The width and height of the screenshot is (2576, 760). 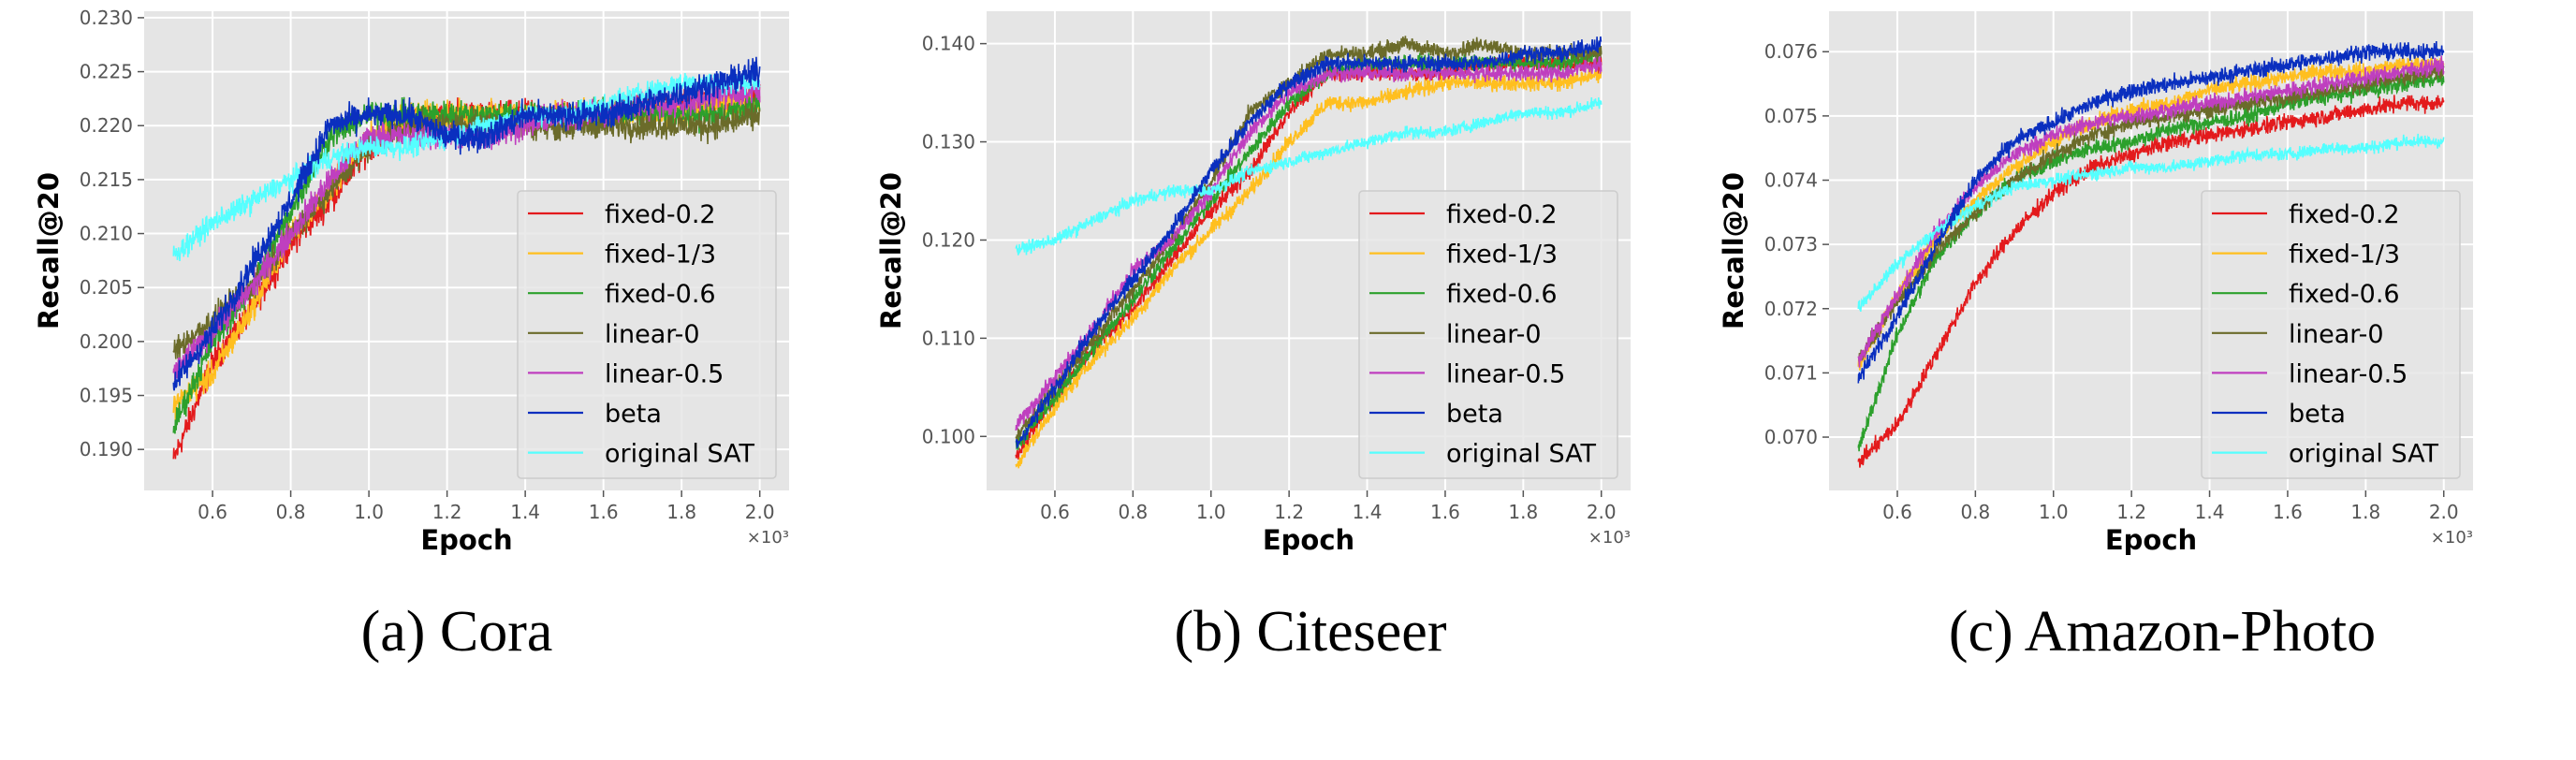 What do you see at coordinates (948, 142) in the screenshot?
I see `y-tick-label: 0.130` at bounding box center [948, 142].